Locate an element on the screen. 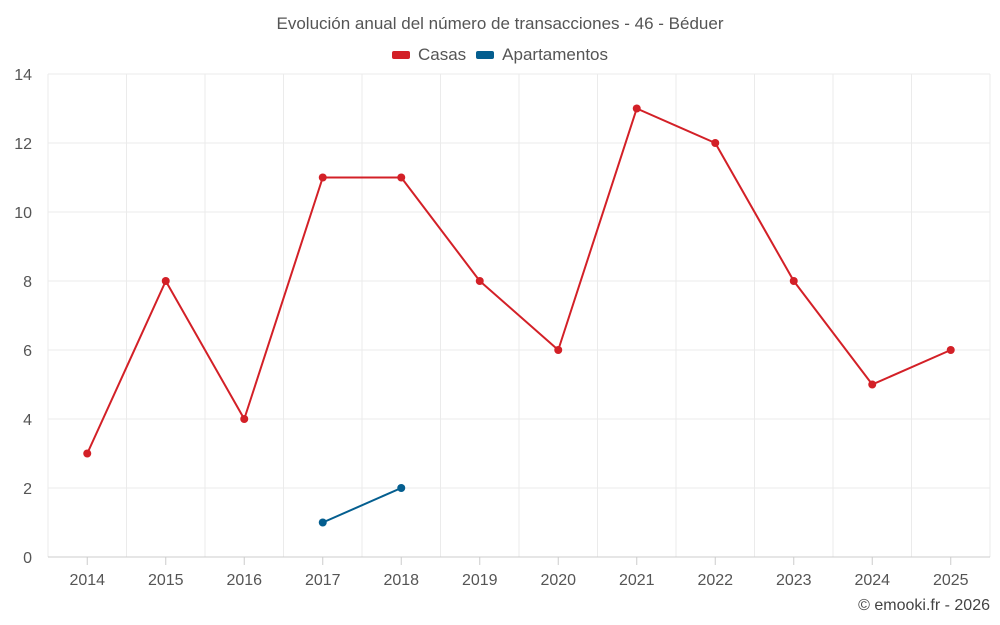  y-tick-label: 8 is located at coordinates (27, 282).